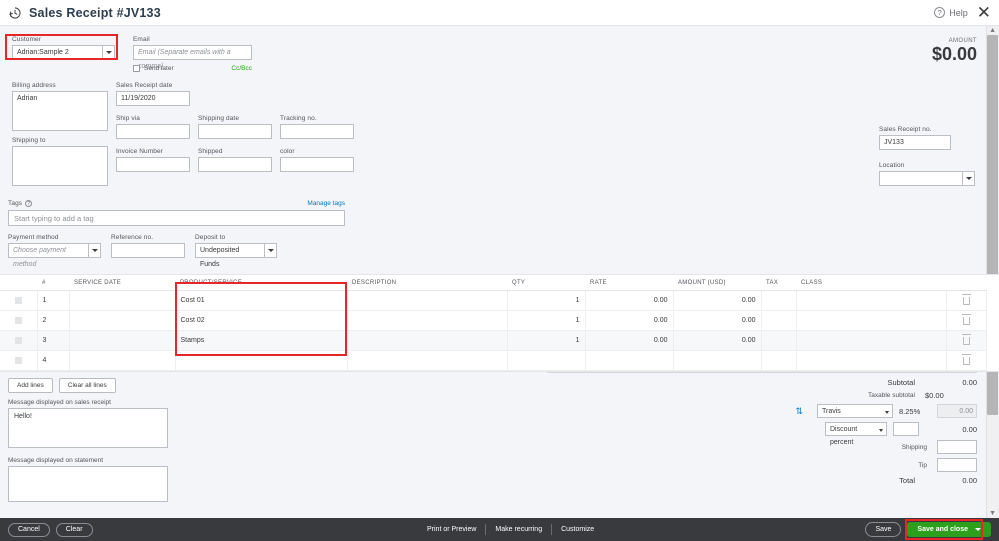 This screenshot has height=541, width=999. What do you see at coordinates (519, 529) in the screenshot?
I see `make-recurring-button: Make recurring` at bounding box center [519, 529].